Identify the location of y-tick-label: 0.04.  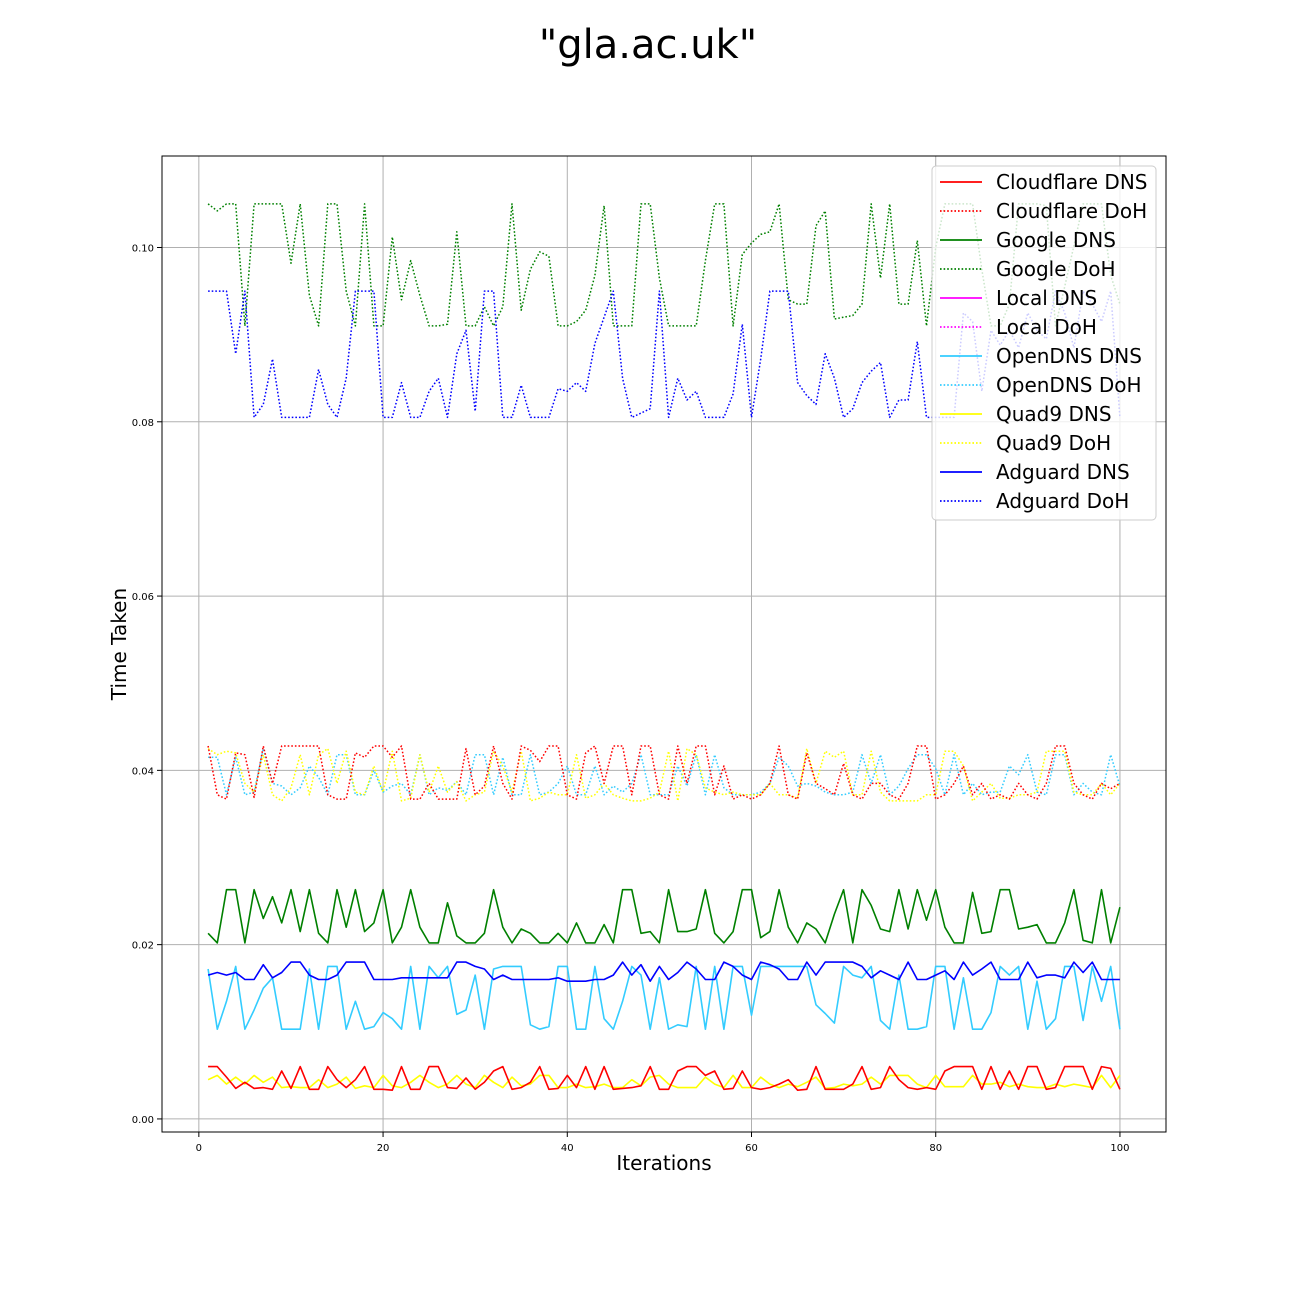
(143, 771).